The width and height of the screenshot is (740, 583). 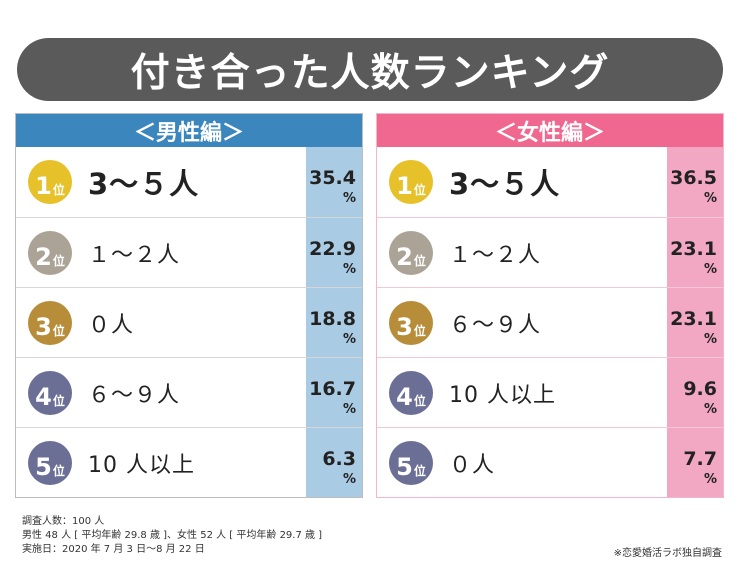 I want to click on women-rank-row-1: 1 位 3〜５人 36.5%, so click(x=550, y=182).